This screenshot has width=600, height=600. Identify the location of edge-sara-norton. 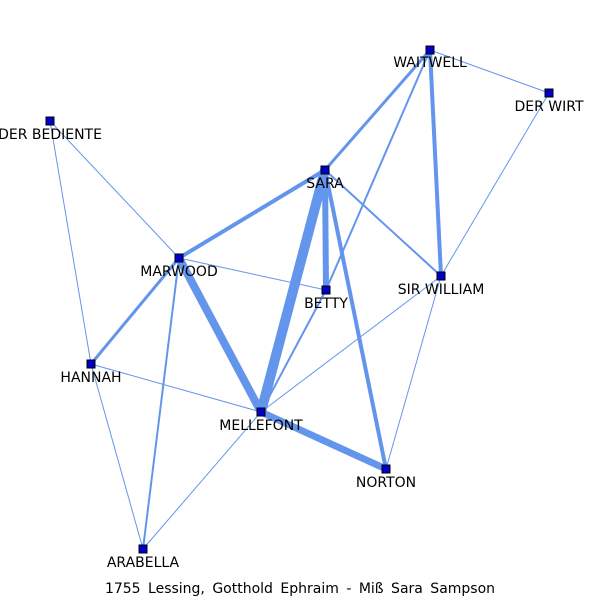
(355, 319).